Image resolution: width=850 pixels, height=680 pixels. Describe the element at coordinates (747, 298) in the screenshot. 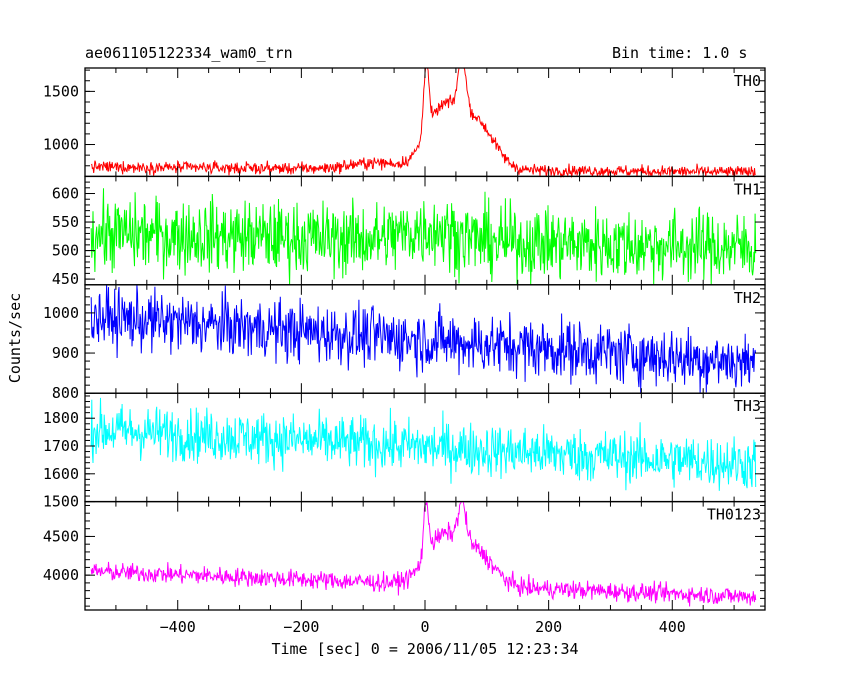

I see `panel-label-th2: TH2` at that location.